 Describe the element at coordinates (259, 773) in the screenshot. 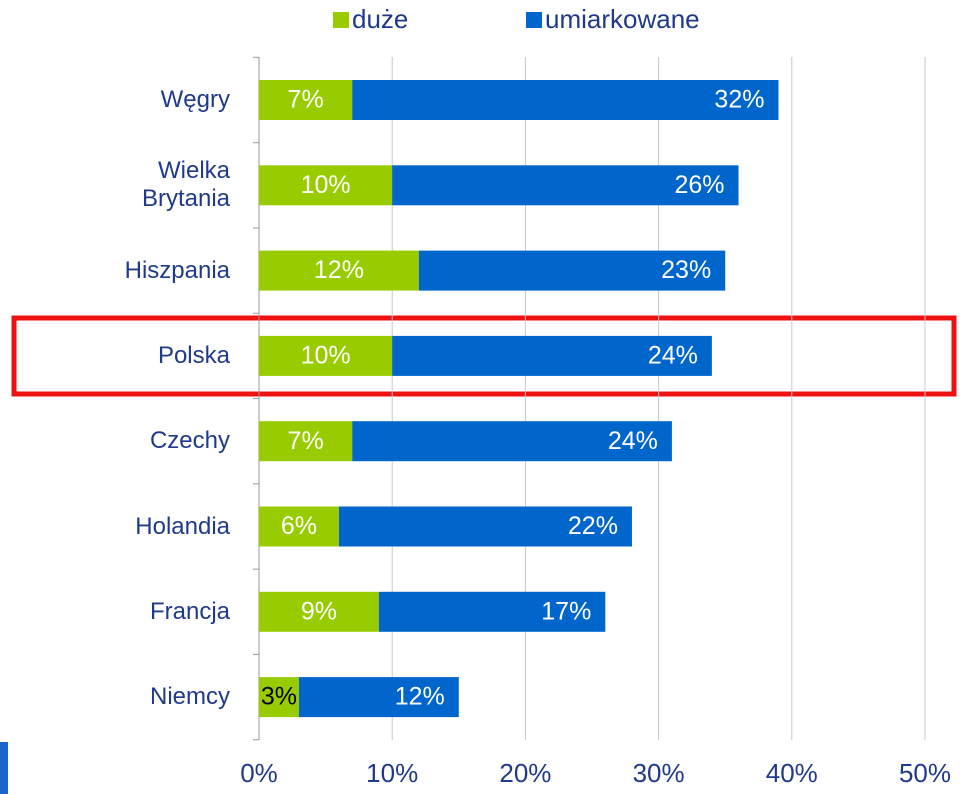

I see `x-tick-label: 0%` at that location.